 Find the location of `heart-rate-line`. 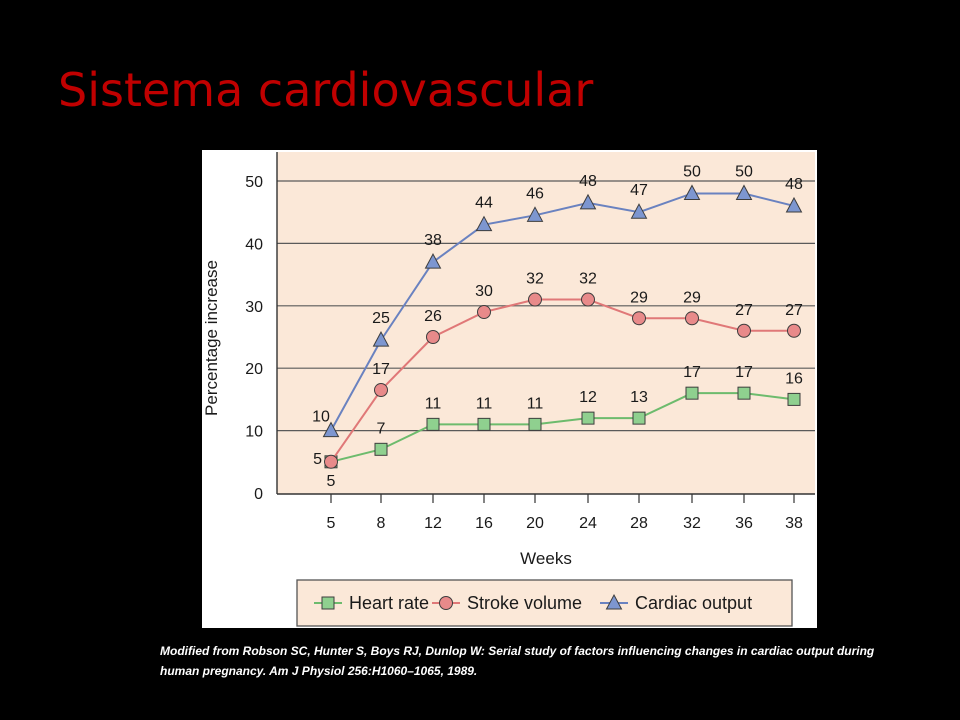

heart-rate-line is located at coordinates (562, 427).